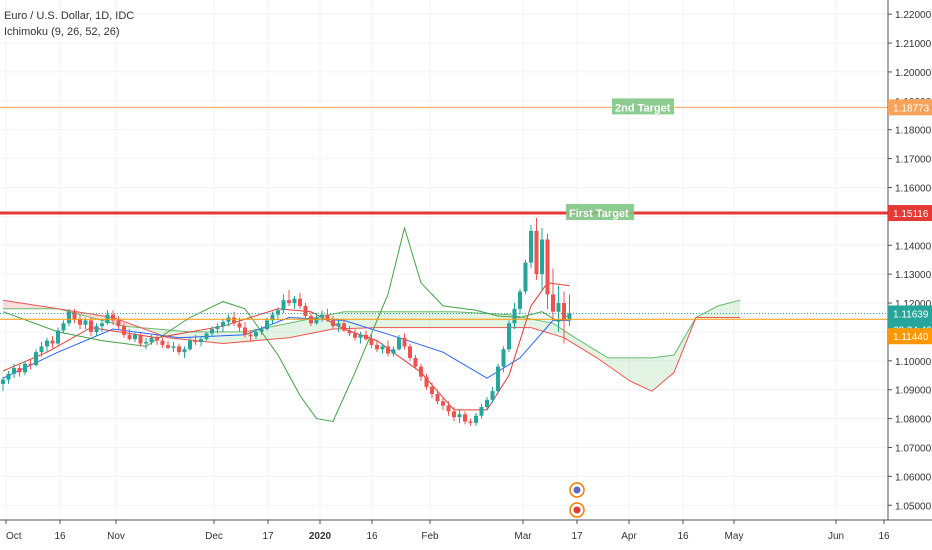 Image resolution: width=932 pixels, height=550 pixels. What do you see at coordinates (62, 32) in the screenshot?
I see `indicator-label: Ichimoku (9, 26, 52, 26)` at bounding box center [62, 32].